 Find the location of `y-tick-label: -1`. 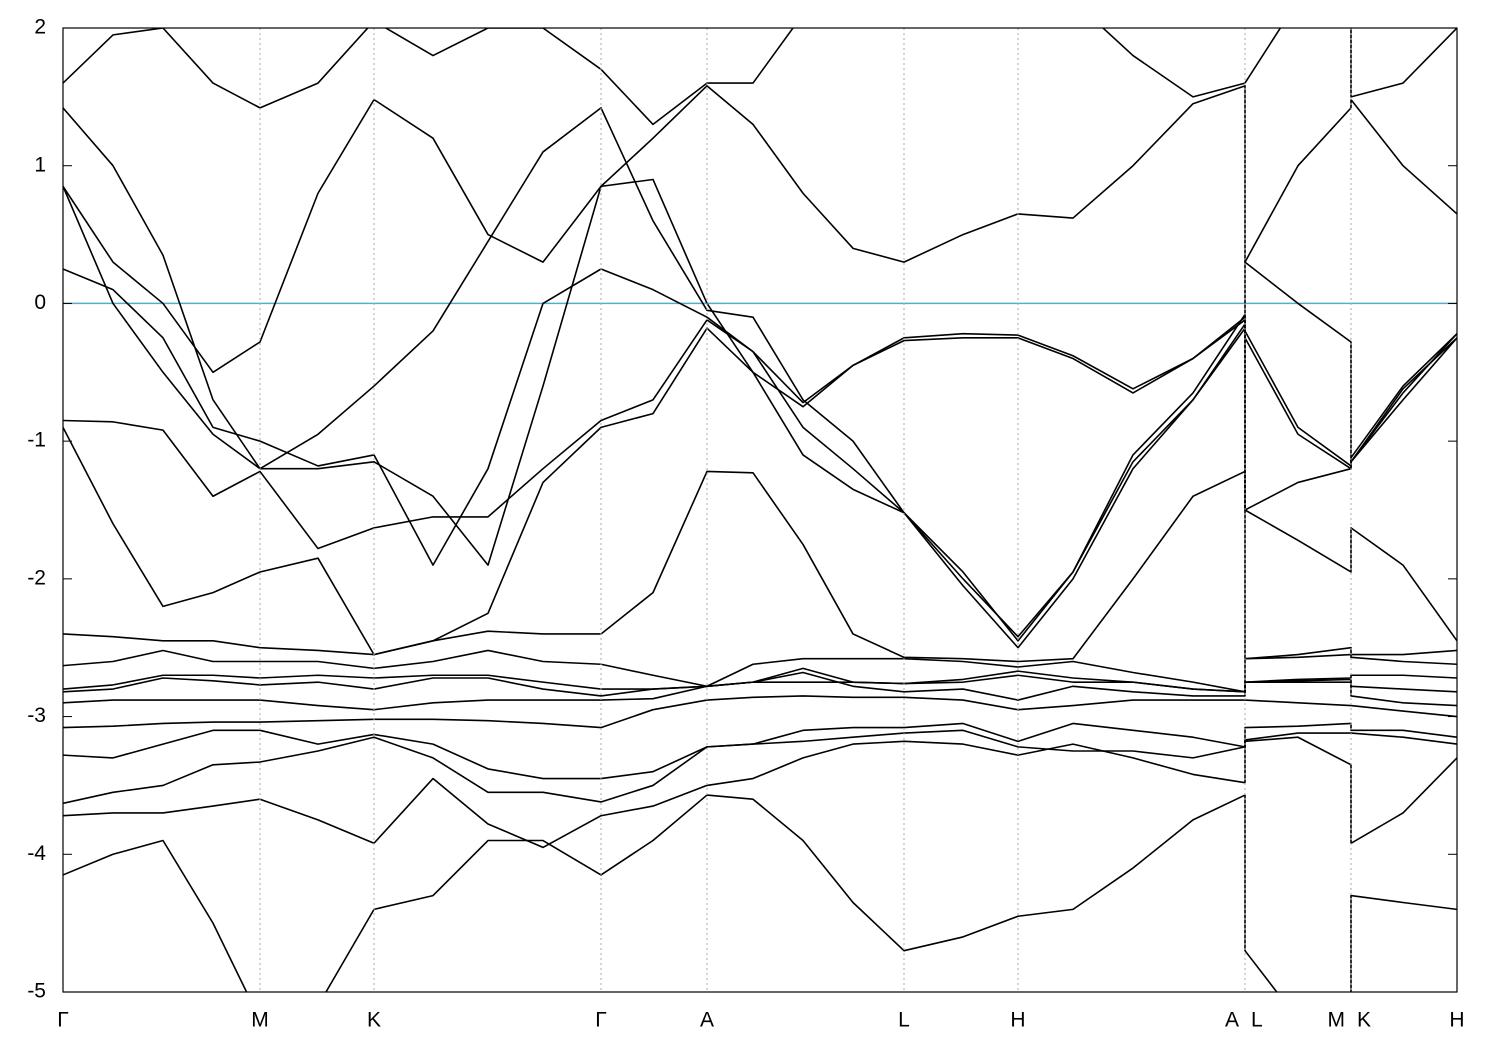

y-tick-label: -1 is located at coordinates (36, 440).